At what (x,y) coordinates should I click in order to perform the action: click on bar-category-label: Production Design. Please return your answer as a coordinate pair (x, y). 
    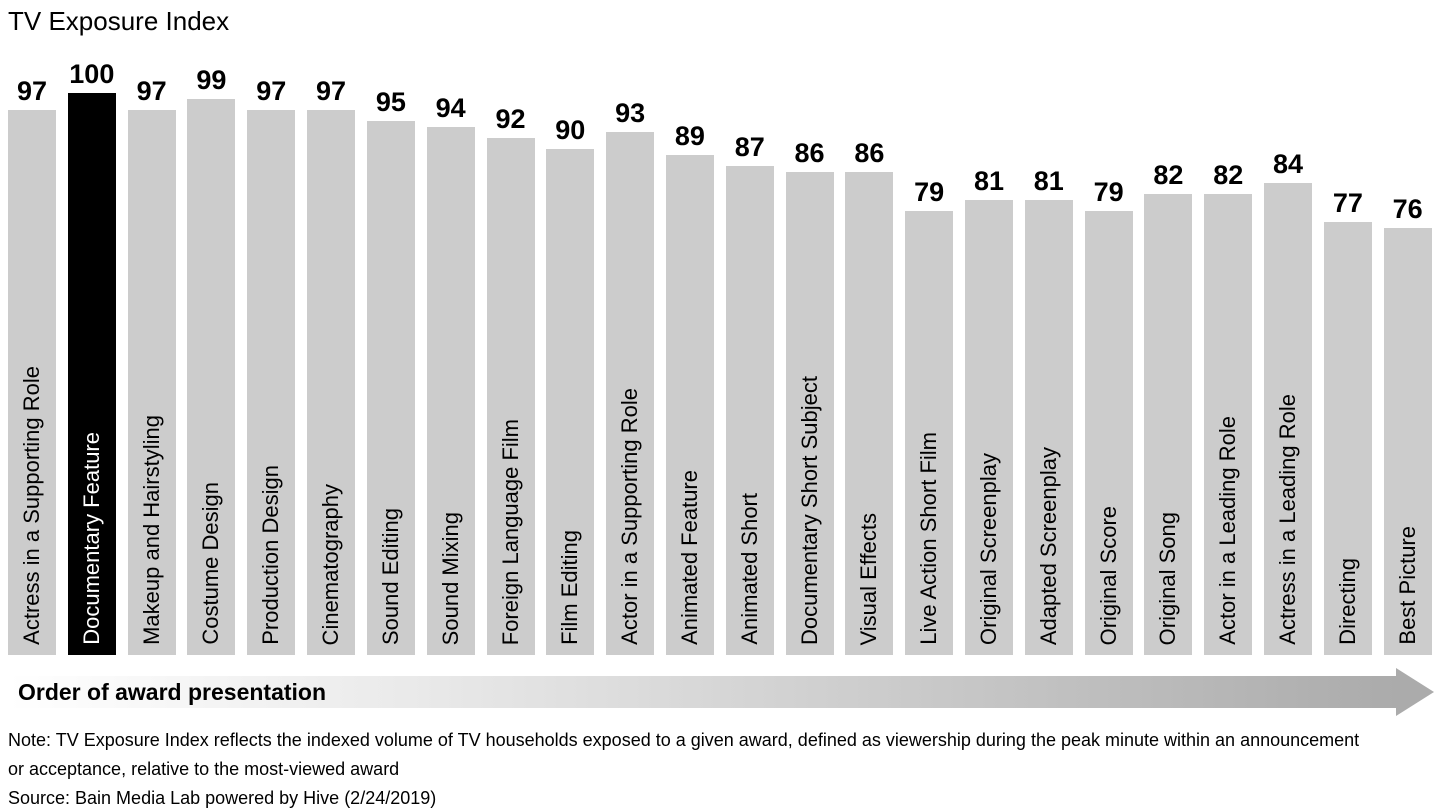
    Looking at the image, I should click on (271, 555).